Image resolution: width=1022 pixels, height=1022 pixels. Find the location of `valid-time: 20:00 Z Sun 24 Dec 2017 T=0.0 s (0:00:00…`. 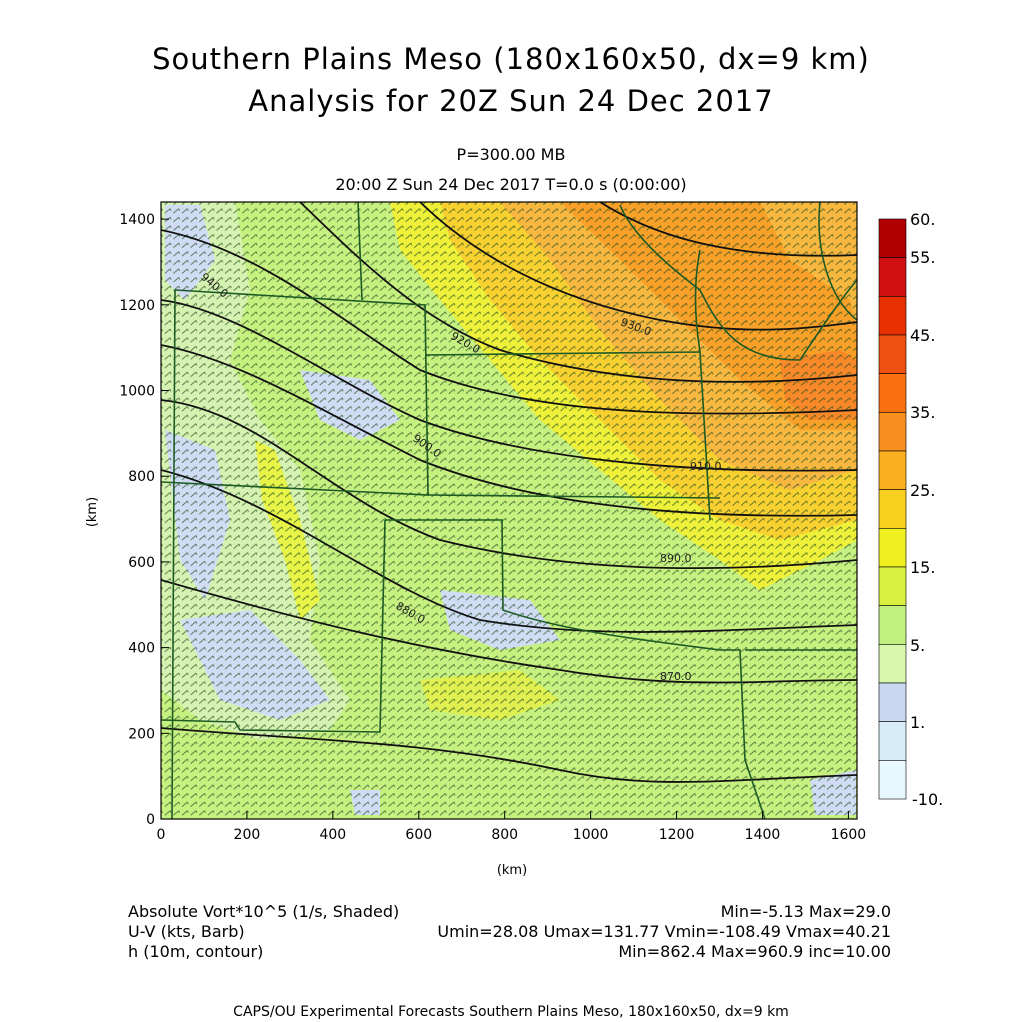

valid-time: 20:00 Z Sun 24 Dec 2017 T=0.0 s (0:00:00… is located at coordinates (511, 184).